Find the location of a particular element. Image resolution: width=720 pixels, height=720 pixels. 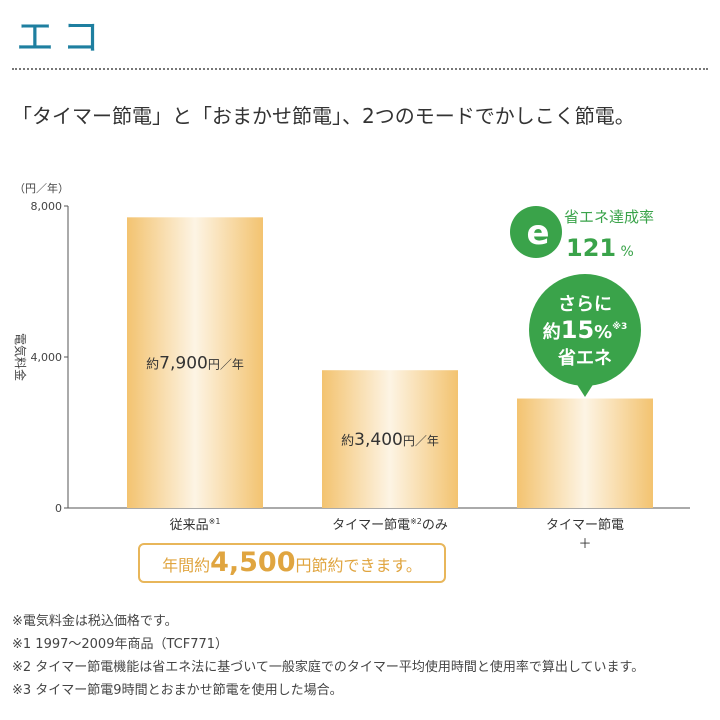

footnote-1: ※1 1997〜2009年商品（TCF771） is located at coordinates (120, 644).